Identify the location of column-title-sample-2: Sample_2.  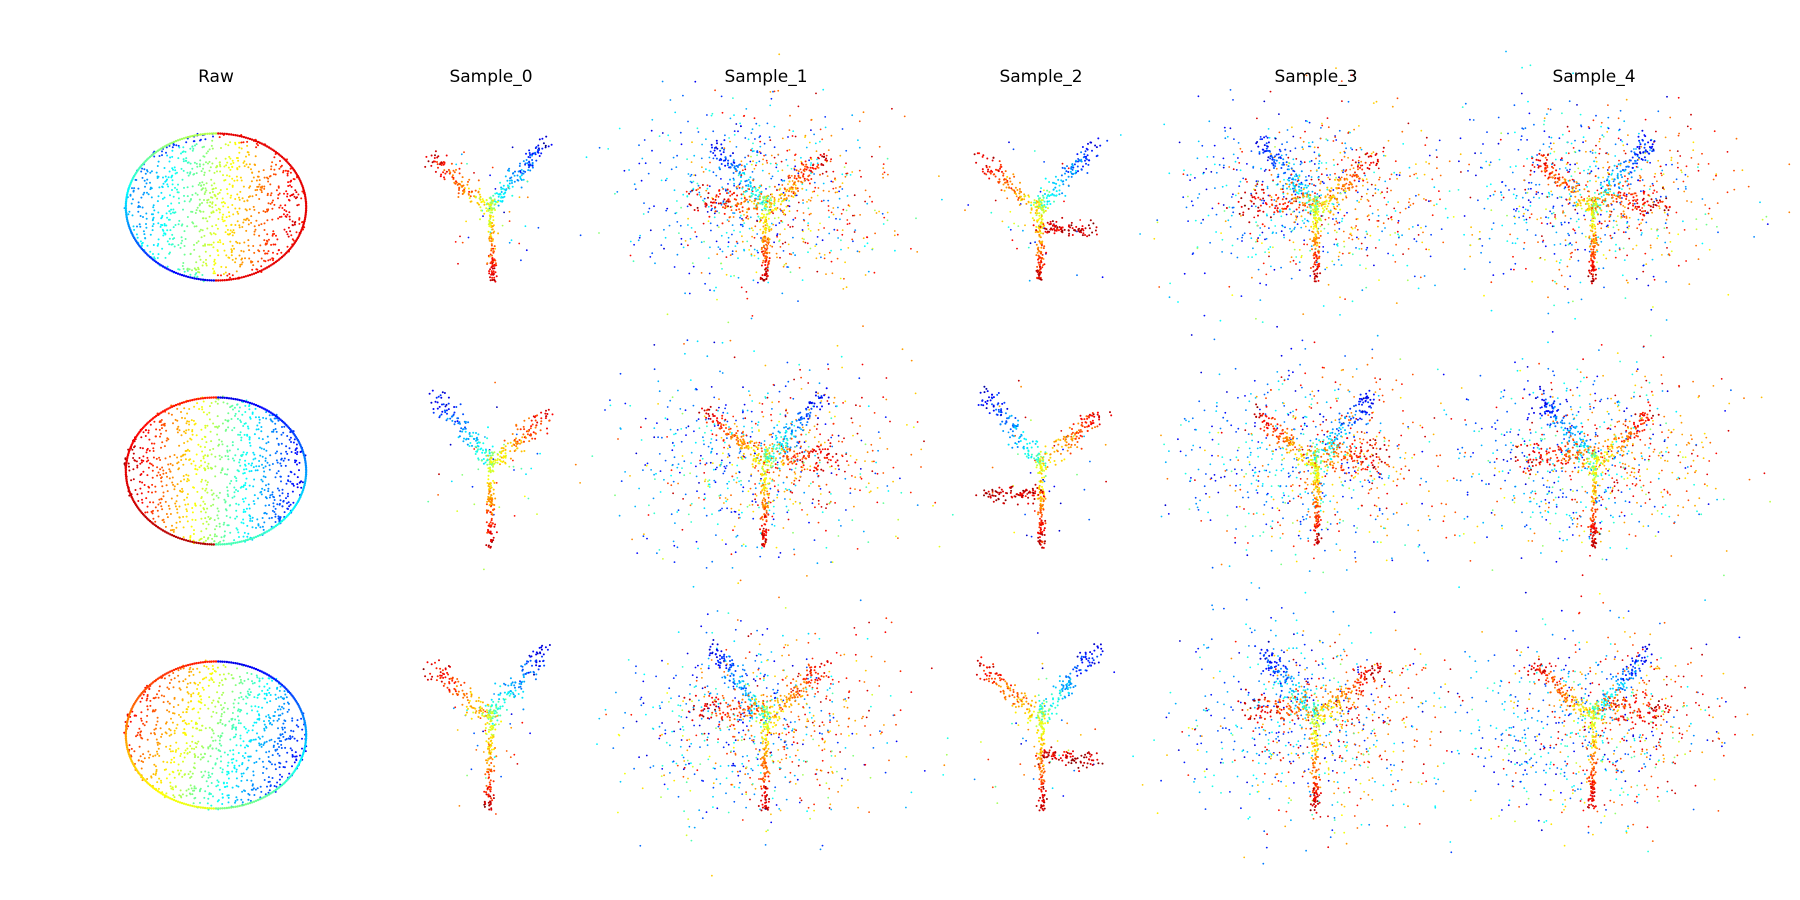
(1040, 77).